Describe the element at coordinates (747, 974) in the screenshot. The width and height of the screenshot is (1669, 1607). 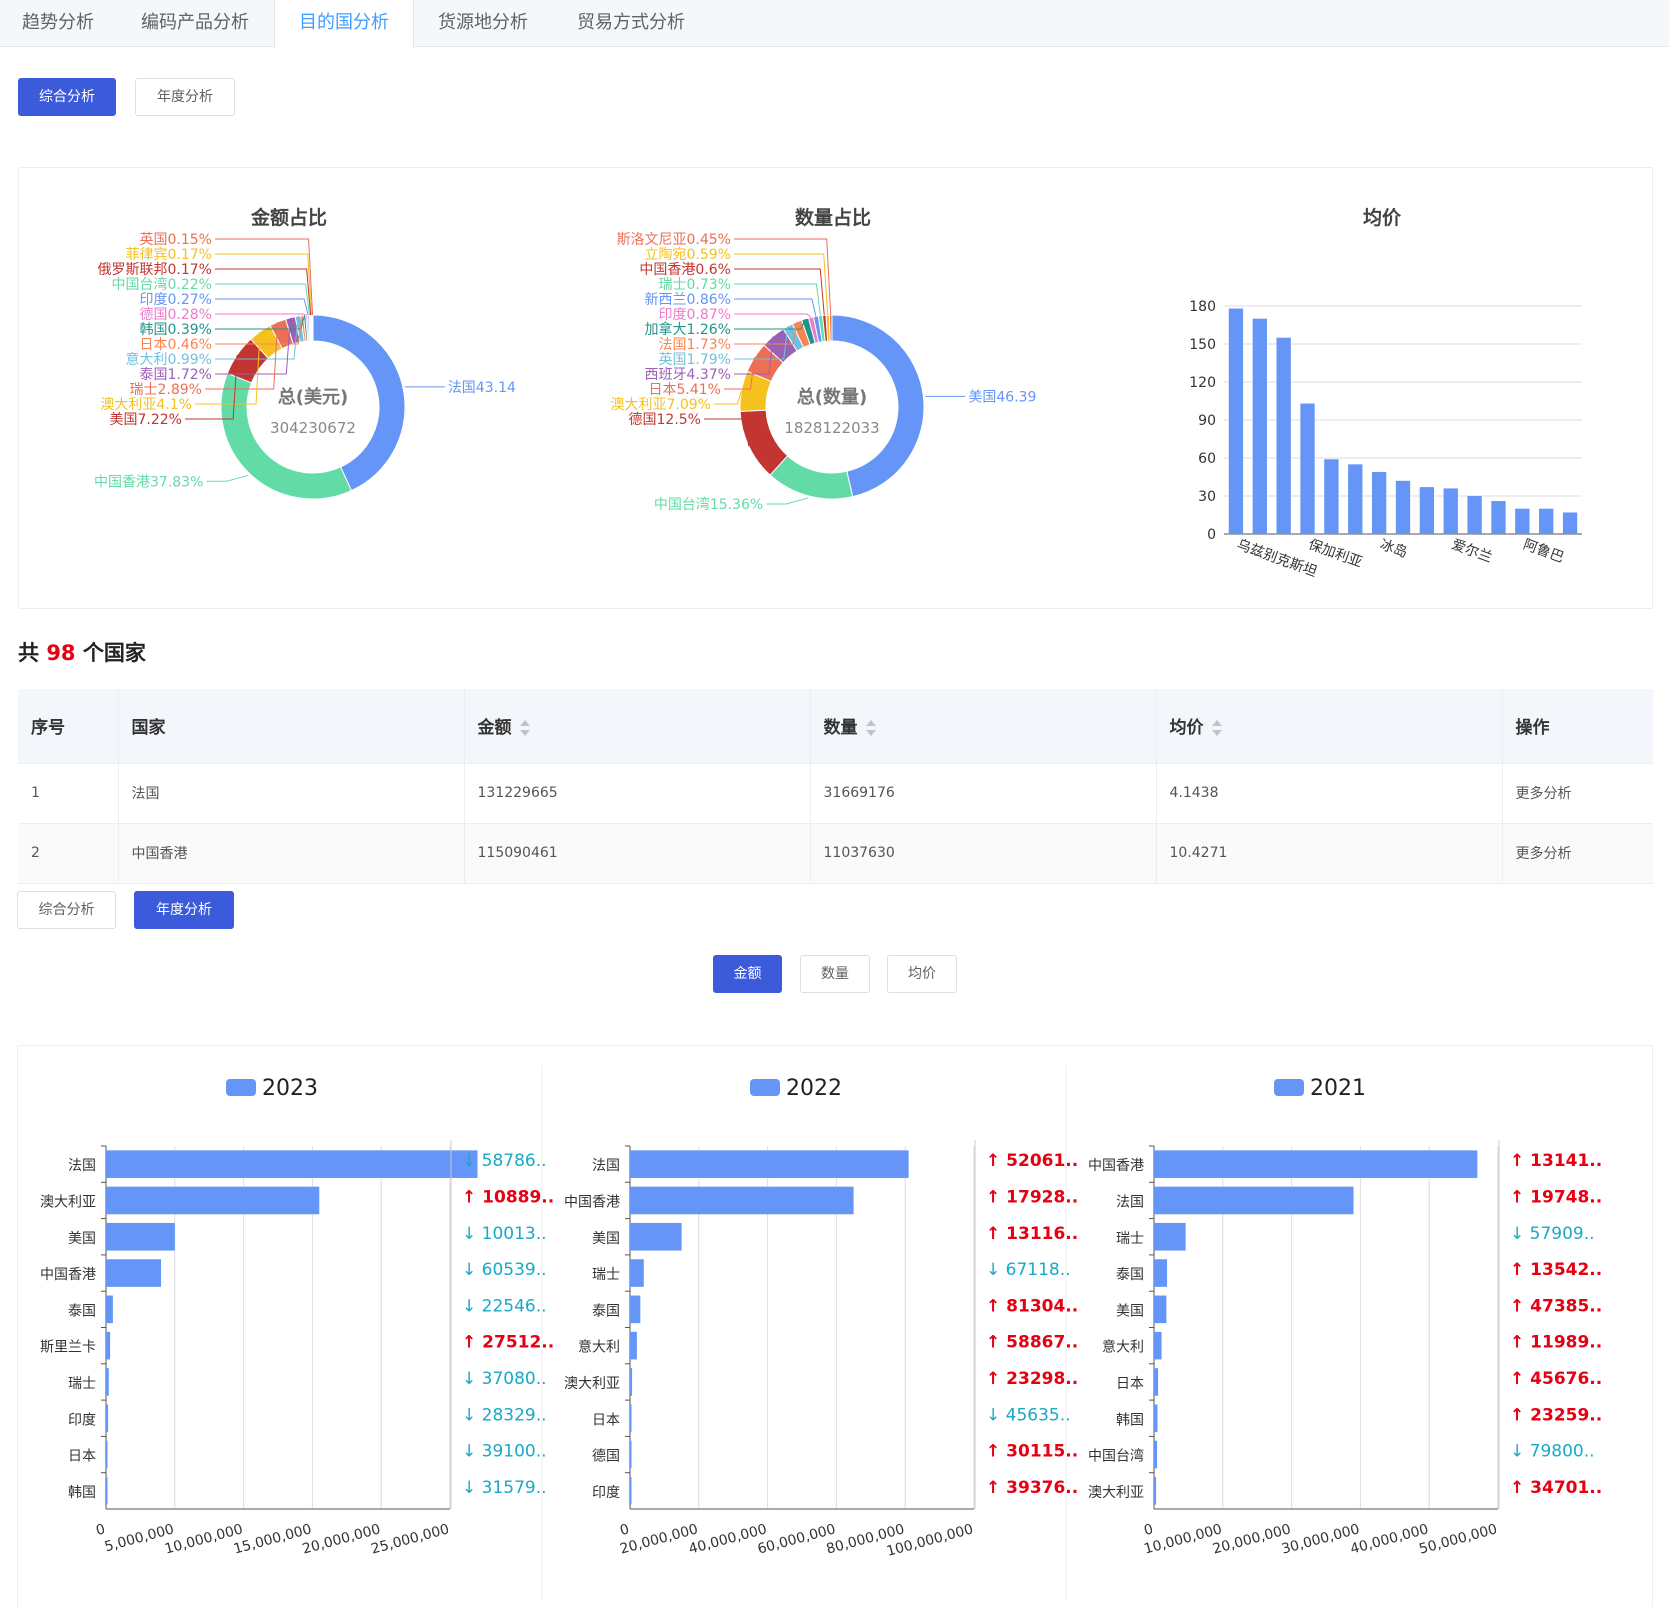
I see `metric-amount-button: 金额` at that location.